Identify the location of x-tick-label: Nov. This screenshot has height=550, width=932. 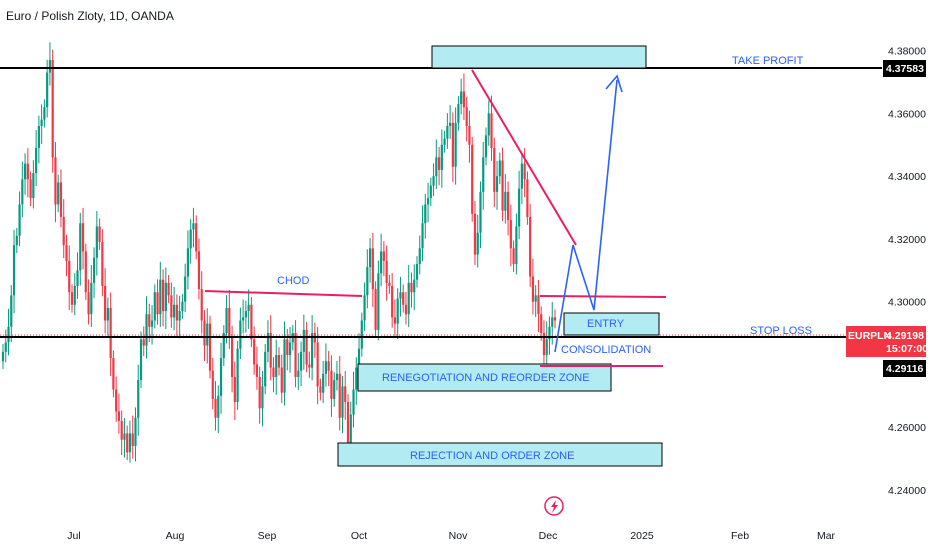
(458, 536).